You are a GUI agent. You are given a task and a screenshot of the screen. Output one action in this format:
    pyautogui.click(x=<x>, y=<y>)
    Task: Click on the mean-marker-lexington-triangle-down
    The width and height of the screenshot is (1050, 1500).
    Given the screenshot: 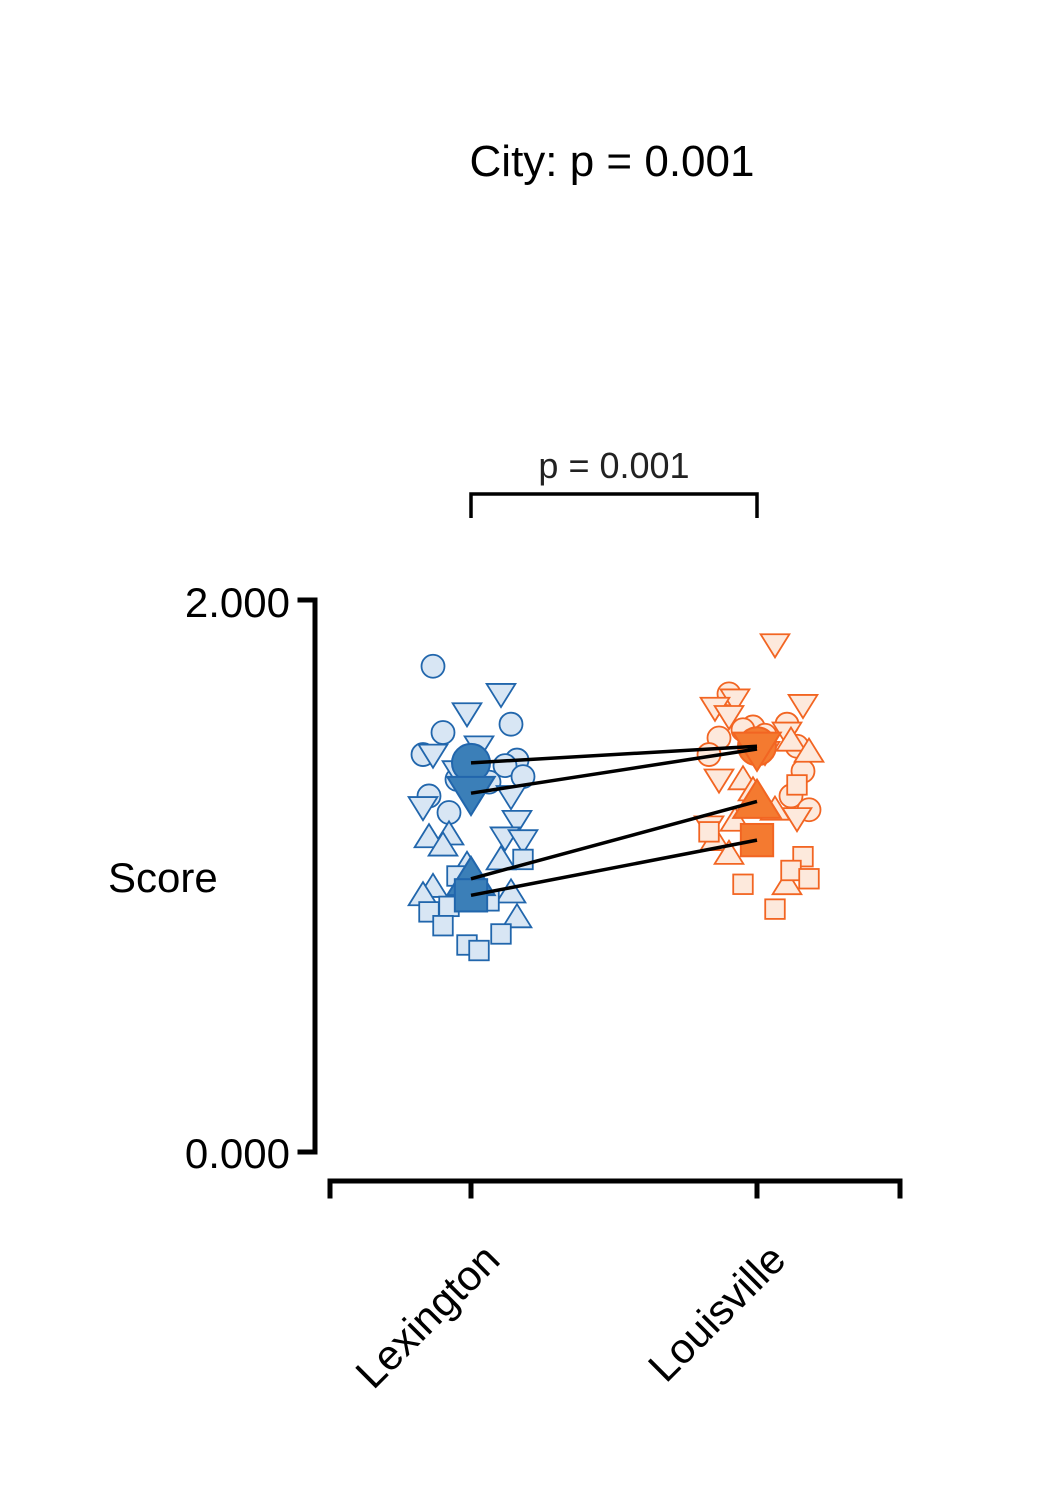 What is the action you would take?
    pyautogui.click(x=471, y=796)
    